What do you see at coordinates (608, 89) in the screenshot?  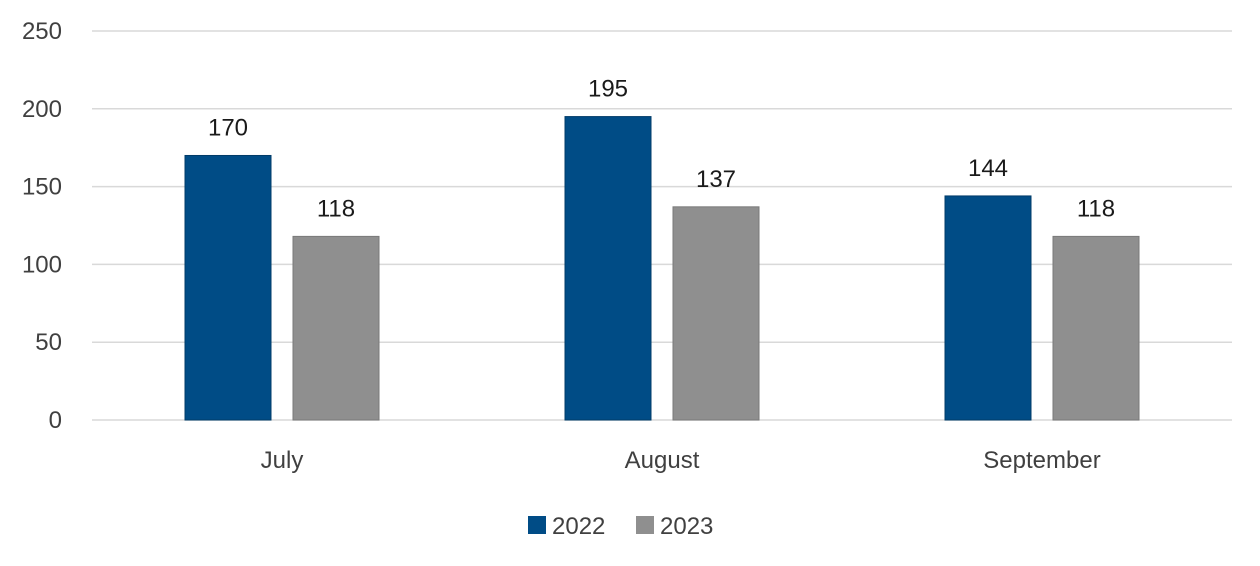 I see `data-label-2022-august: 195` at bounding box center [608, 89].